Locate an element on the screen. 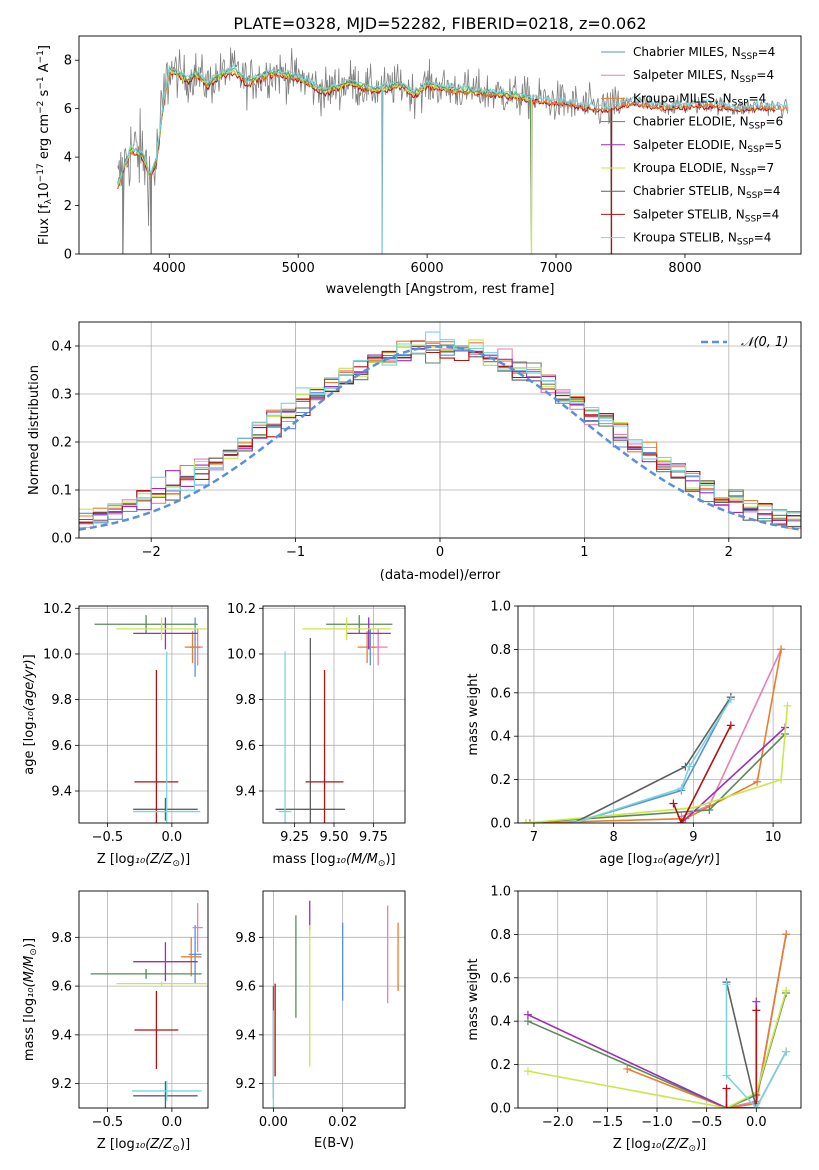  x-tick-label: 0.02 is located at coordinates (342, 1122).